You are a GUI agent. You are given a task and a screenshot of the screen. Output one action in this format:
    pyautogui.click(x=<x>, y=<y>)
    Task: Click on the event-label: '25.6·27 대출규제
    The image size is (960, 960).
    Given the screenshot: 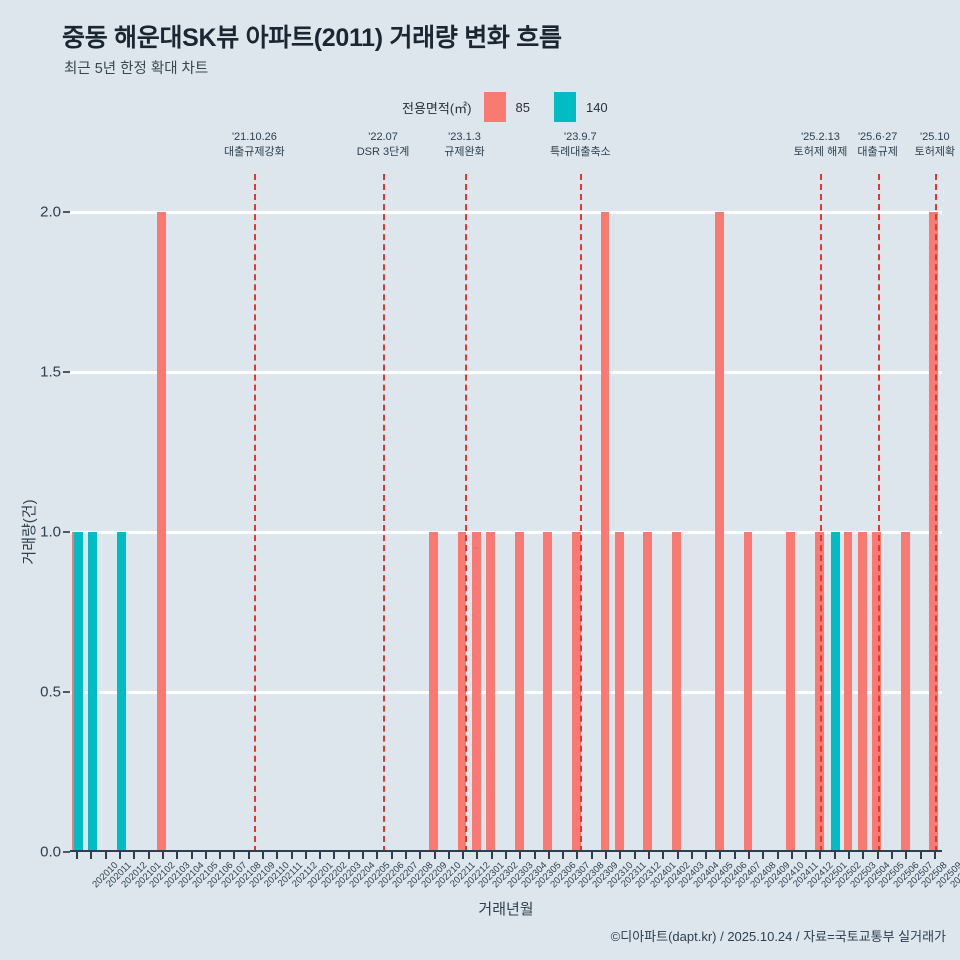 What is the action you would take?
    pyautogui.click(x=877, y=145)
    